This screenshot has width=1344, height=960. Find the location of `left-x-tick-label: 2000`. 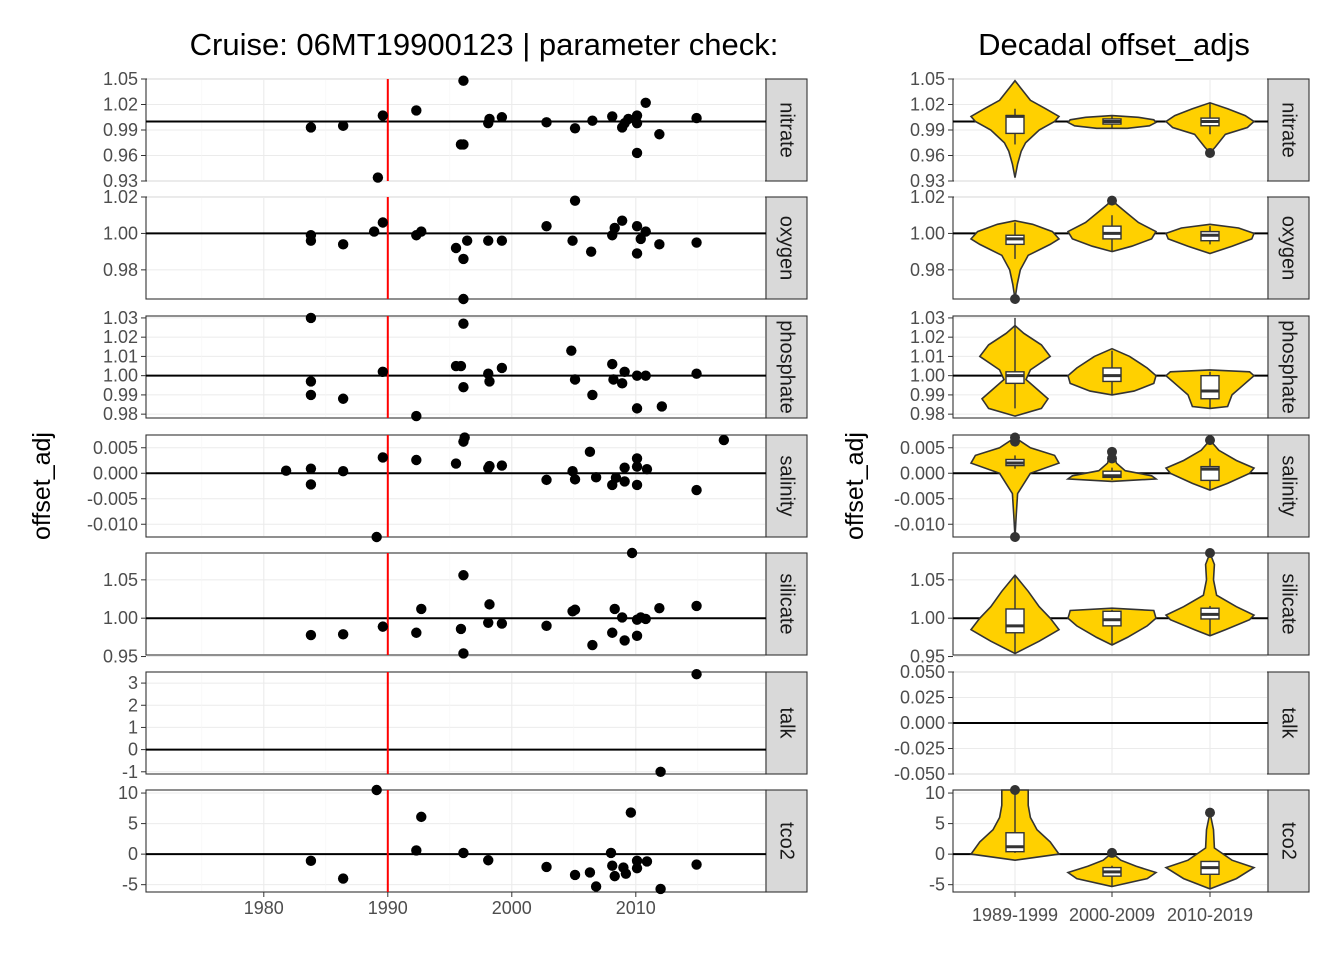

left-x-tick-label: 2000 is located at coordinates (512, 908).